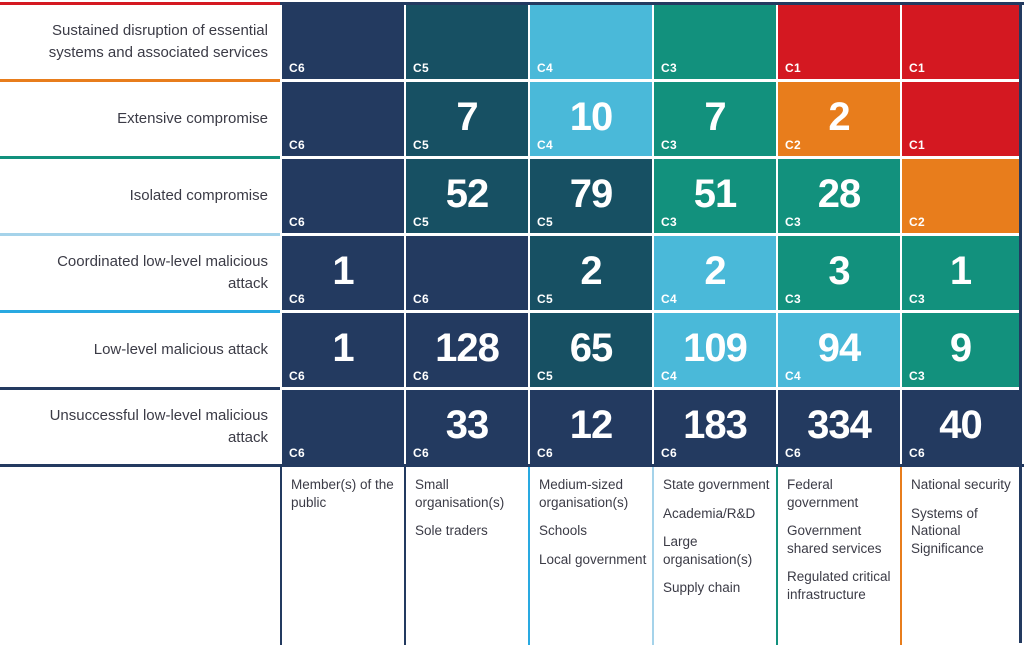 The width and height of the screenshot is (1024, 649). What do you see at coordinates (140, 465) in the screenshot?
I see `footer-top-border-left` at bounding box center [140, 465].